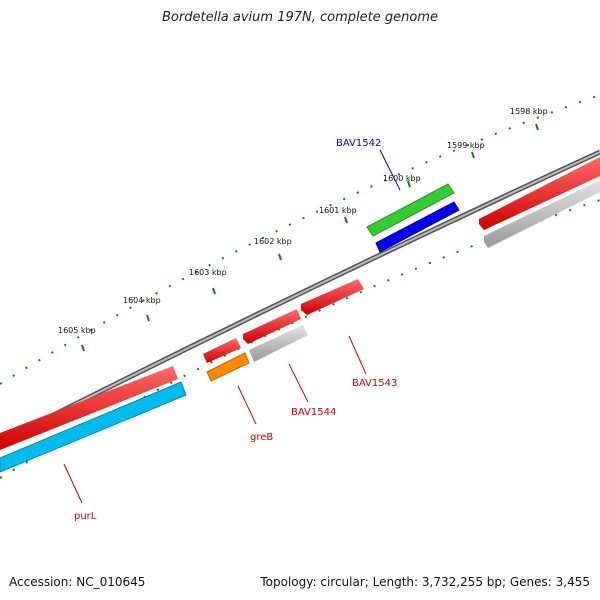 This screenshot has height=600, width=600. Describe the element at coordinates (273, 241) in the screenshot. I see `scale-label-1602: 1602 kbp` at that location.